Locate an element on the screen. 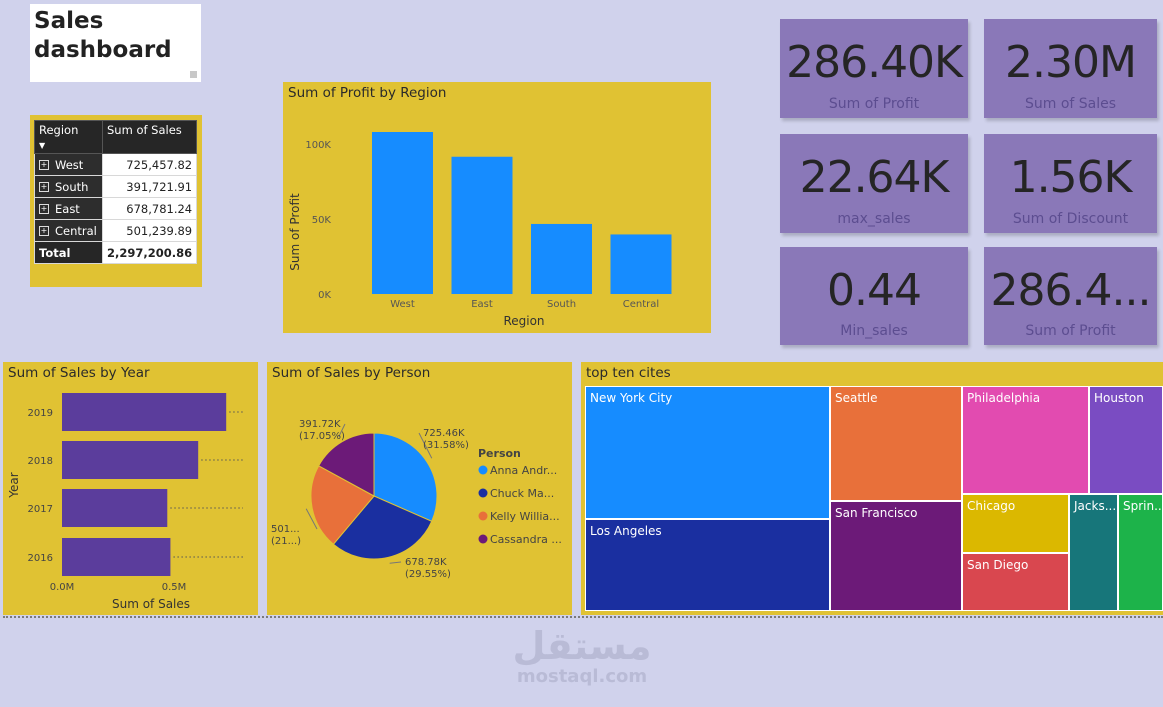  table-total-row: Total 2,297,200.86 is located at coordinates (116, 252).